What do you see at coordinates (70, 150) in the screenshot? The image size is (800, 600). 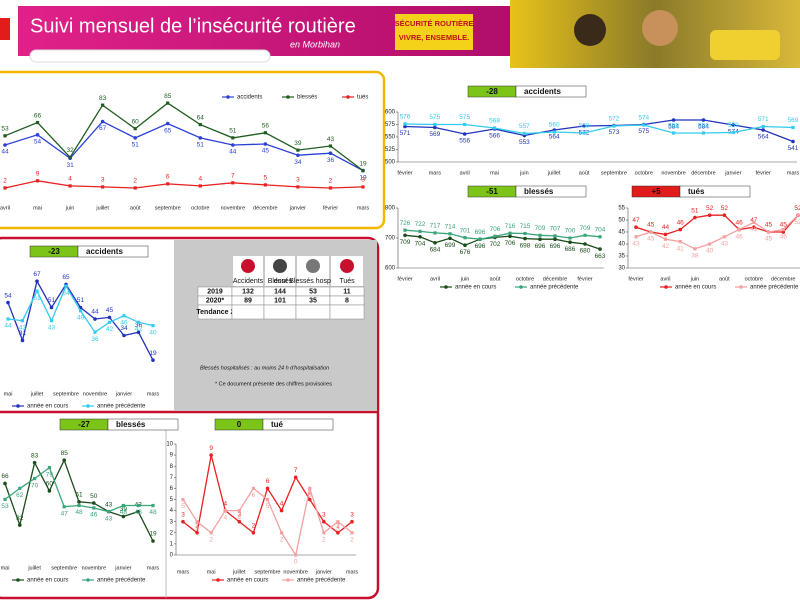 I see `data-label: 32` at bounding box center [70, 150].